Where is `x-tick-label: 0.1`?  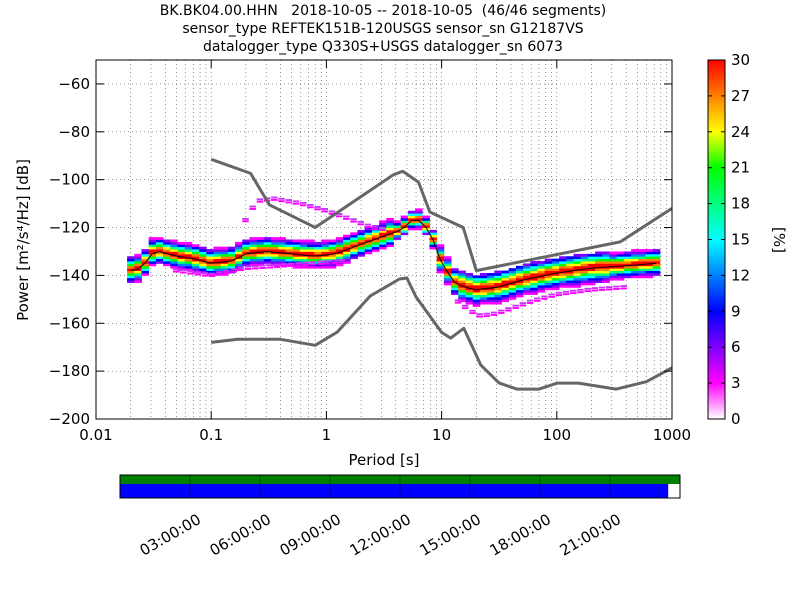
x-tick-label: 0.1 is located at coordinates (211, 435).